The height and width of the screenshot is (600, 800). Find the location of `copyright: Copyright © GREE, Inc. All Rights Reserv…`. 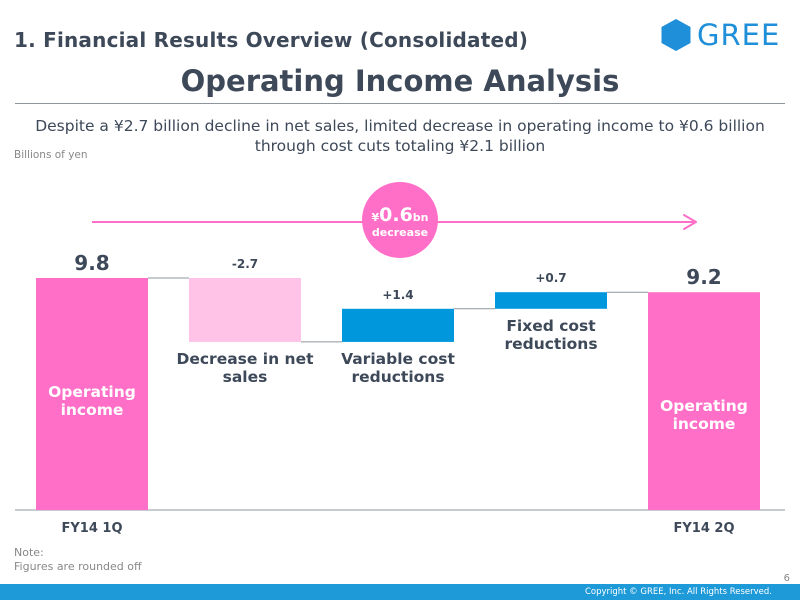

copyright: Copyright © GREE, Inc. All Rights Reserv… is located at coordinates (678, 592).